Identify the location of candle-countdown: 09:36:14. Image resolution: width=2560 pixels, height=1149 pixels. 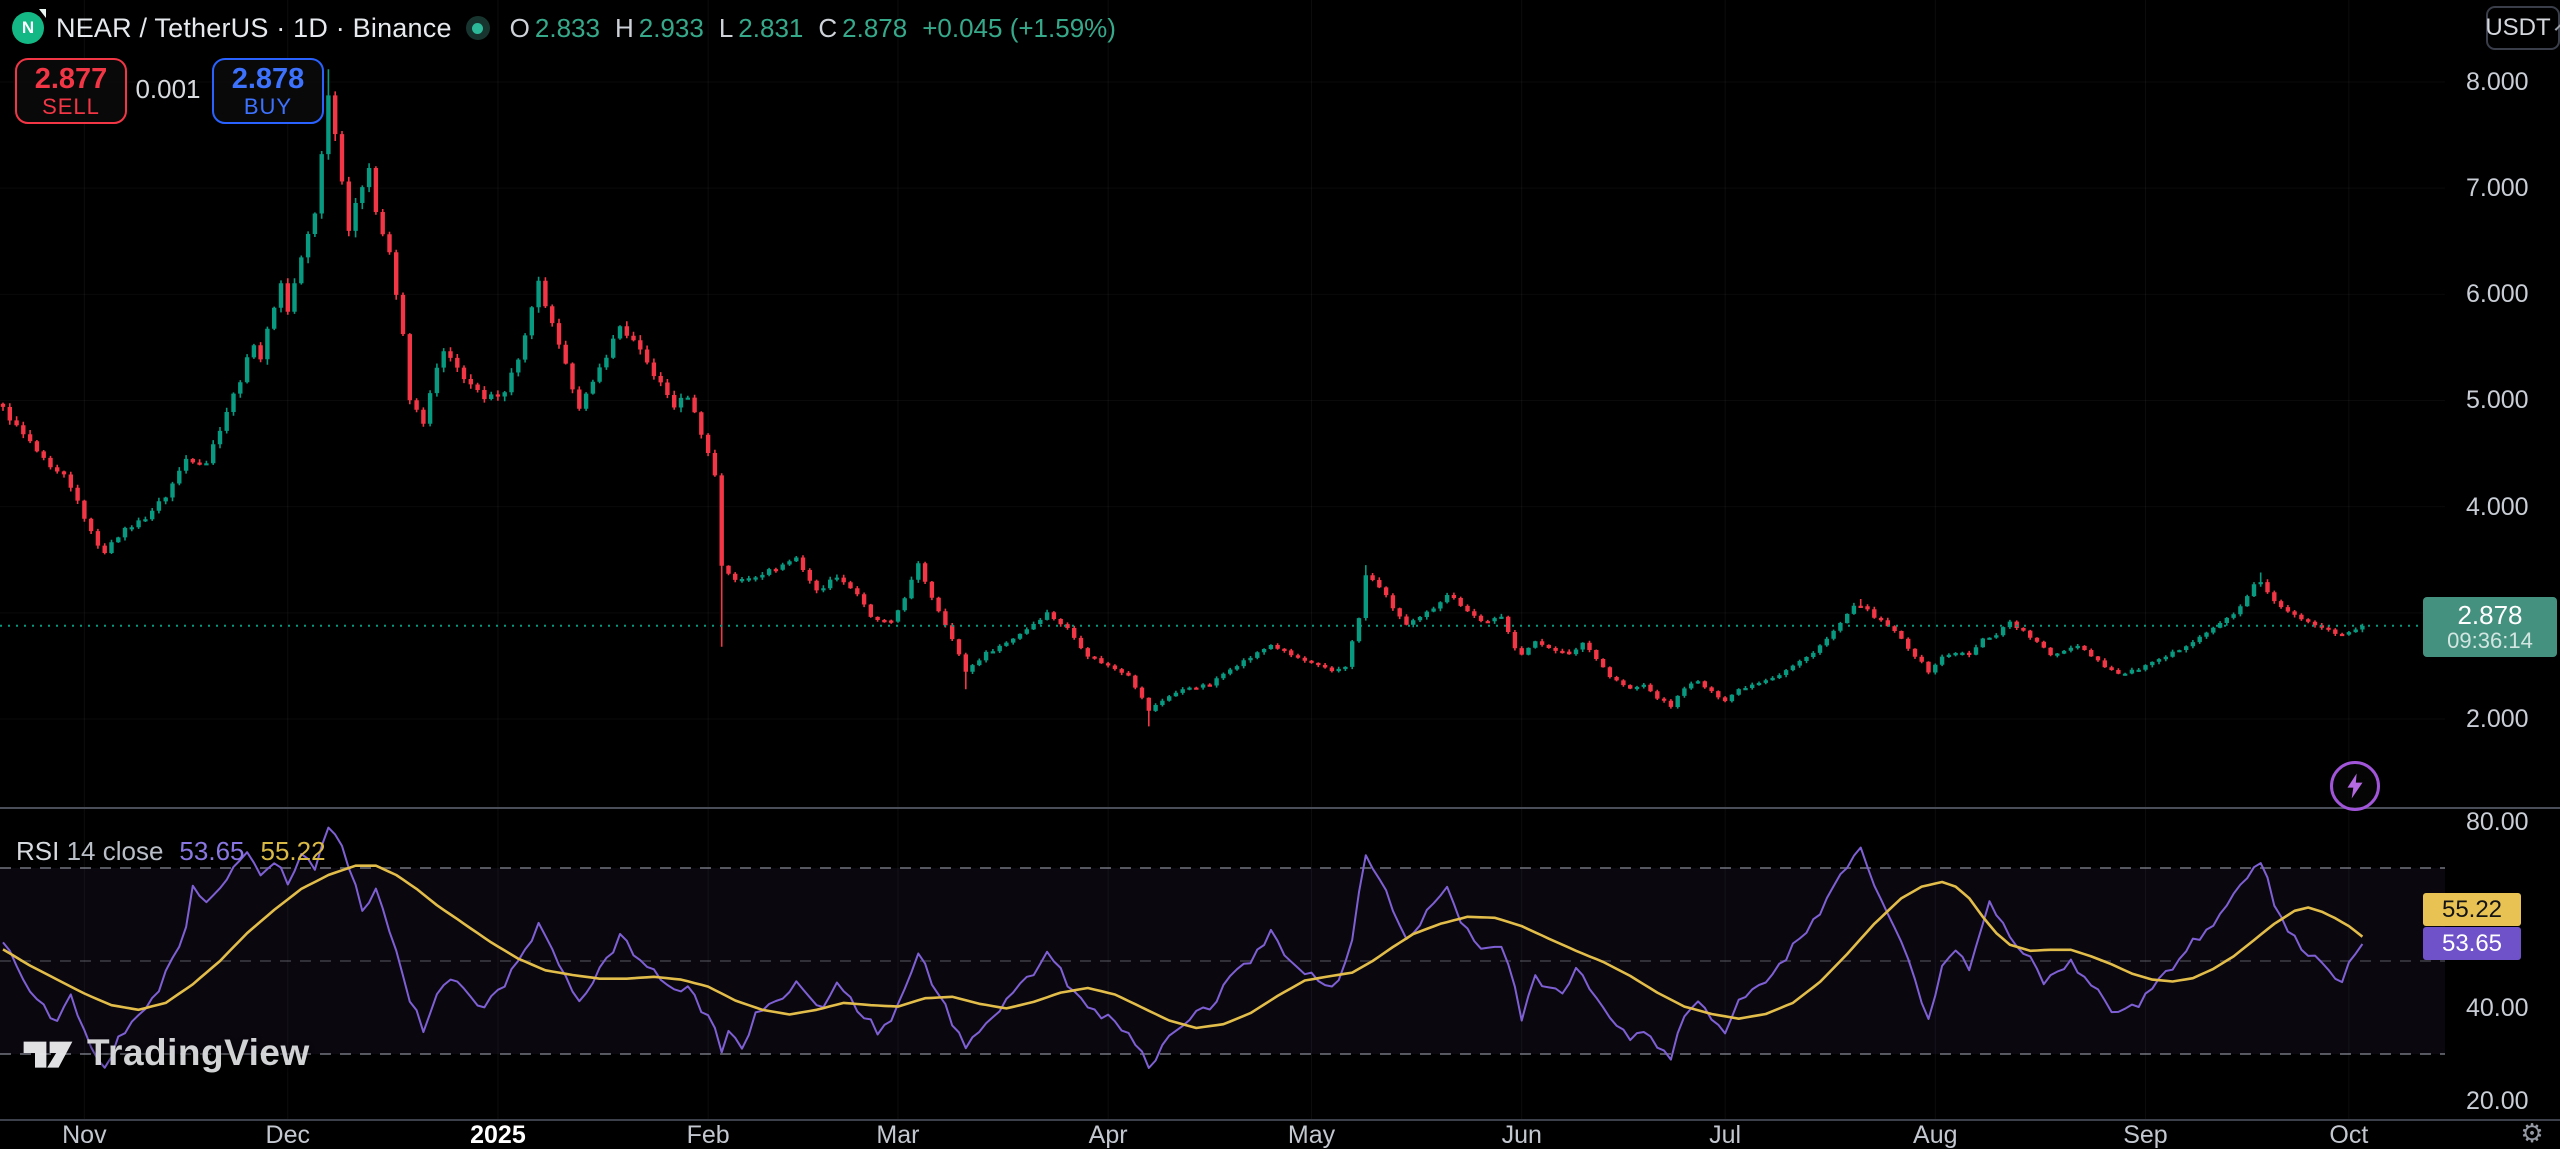
(2490, 641).